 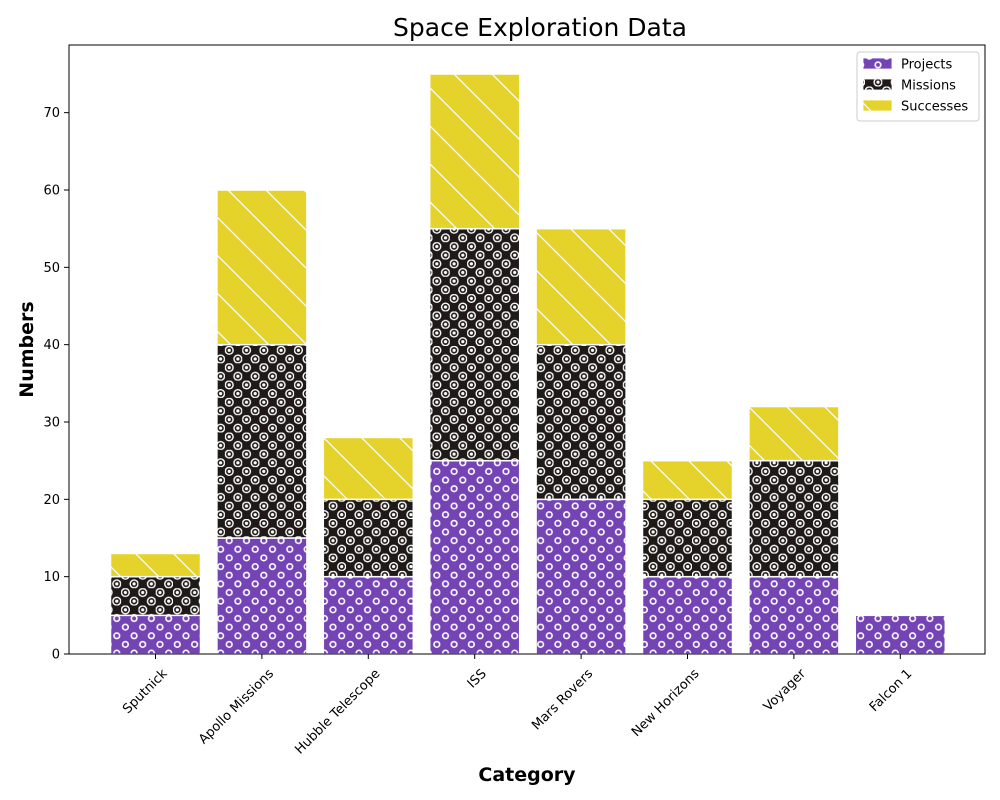 I want to click on y-axis-label: Numbers, so click(x=27, y=349).